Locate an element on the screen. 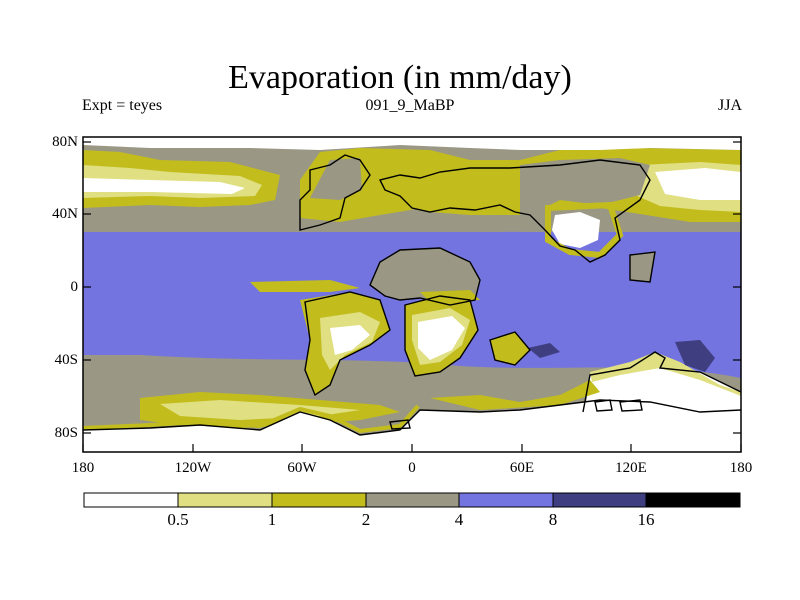 This screenshot has height=600, width=800. y-tick-label: 0 is located at coordinates (74, 287).